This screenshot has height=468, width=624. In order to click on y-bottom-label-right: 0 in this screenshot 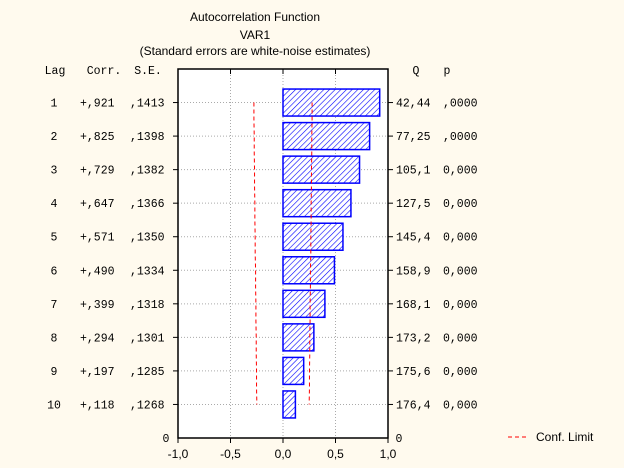, I will do `click(399, 439)`.